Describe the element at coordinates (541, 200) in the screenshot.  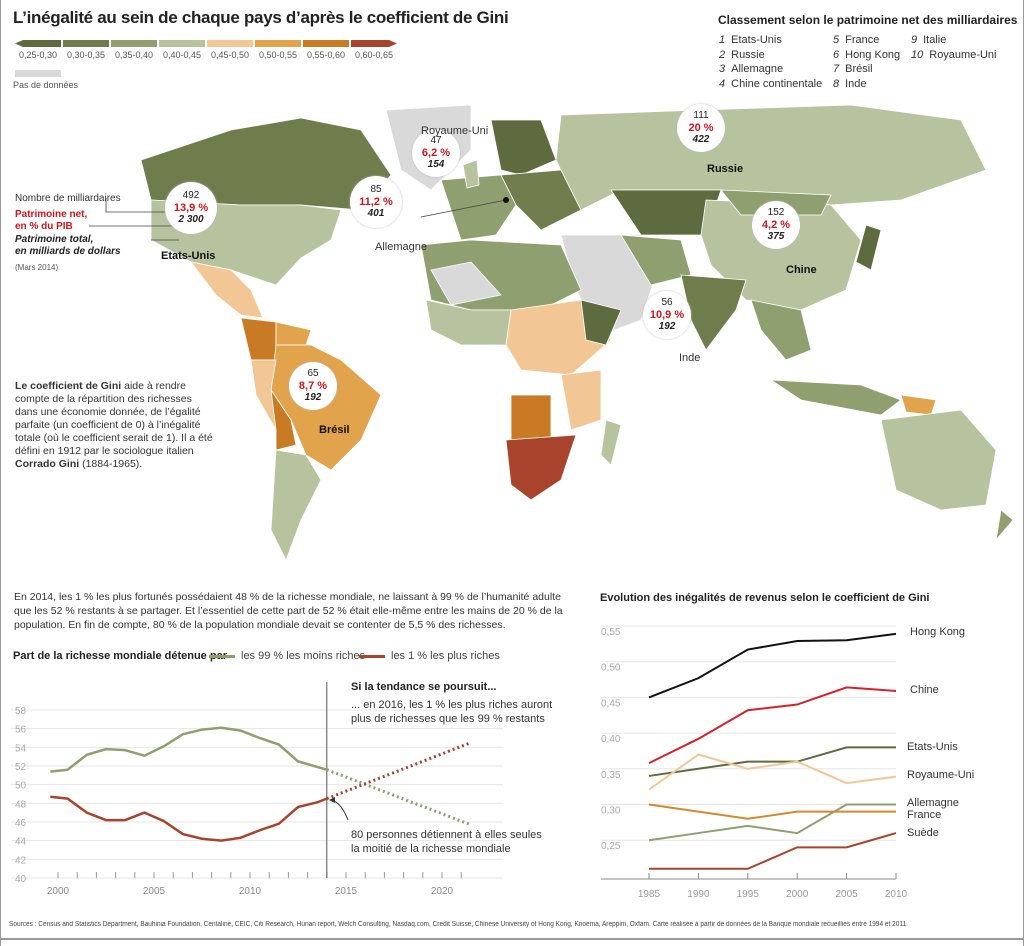
I see `map-europe-east` at that location.